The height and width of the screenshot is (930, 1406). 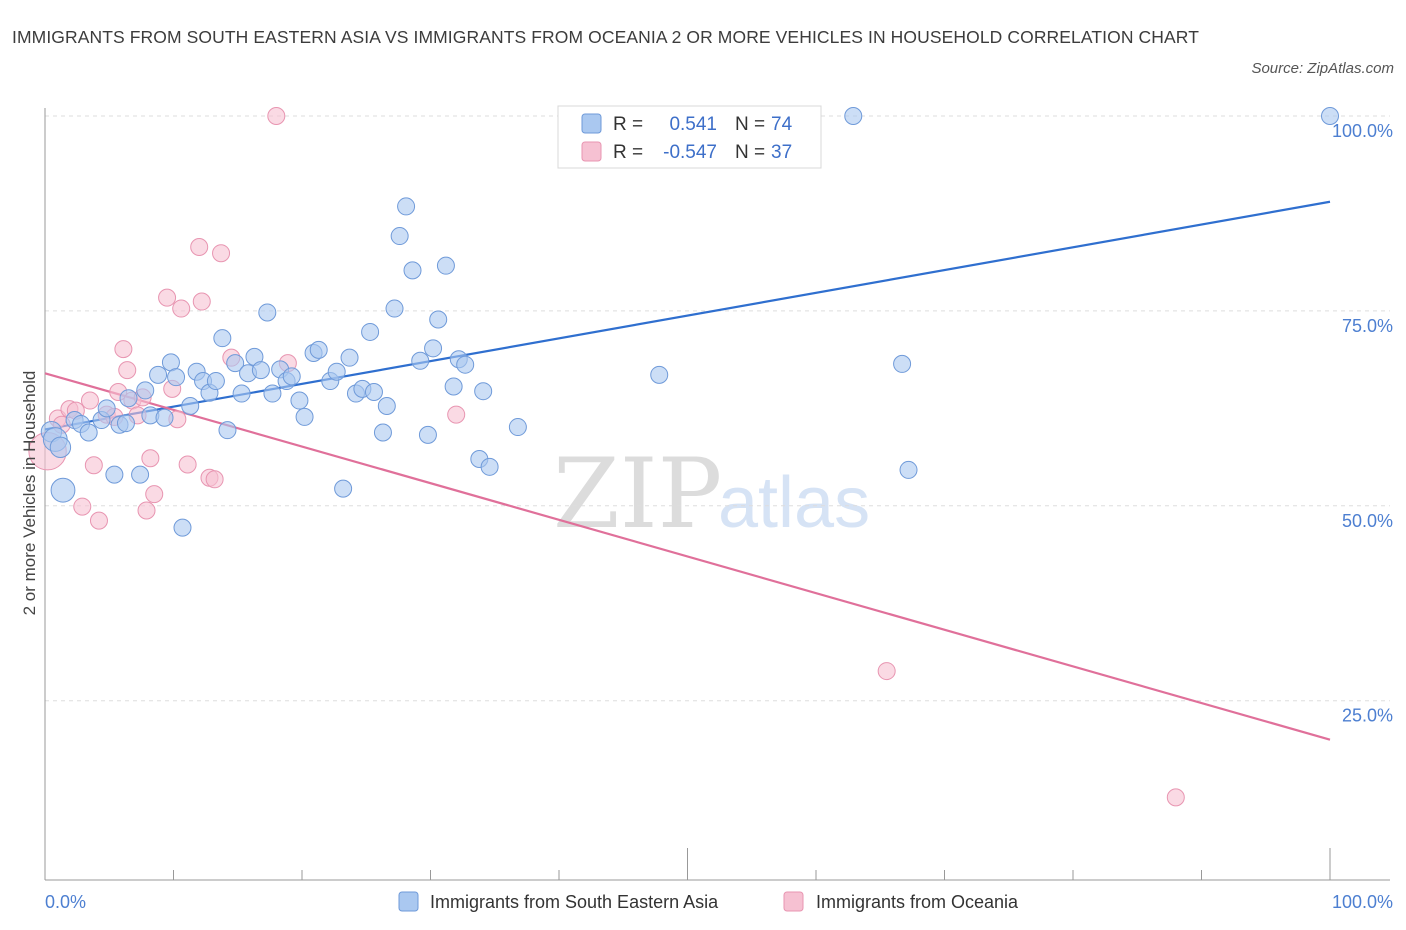 I want to click on x-tick-labels: 0.0% 100.0%, so click(x=719, y=902).